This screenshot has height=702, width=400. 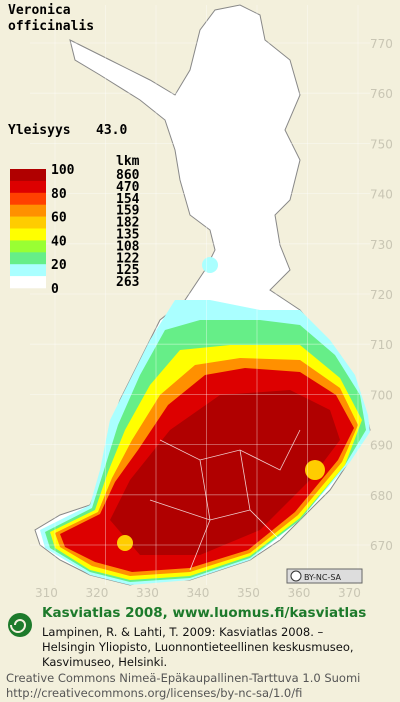 What do you see at coordinates (128, 187) in the screenshot?
I see `legend-count: 470` at bounding box center [128, 187].